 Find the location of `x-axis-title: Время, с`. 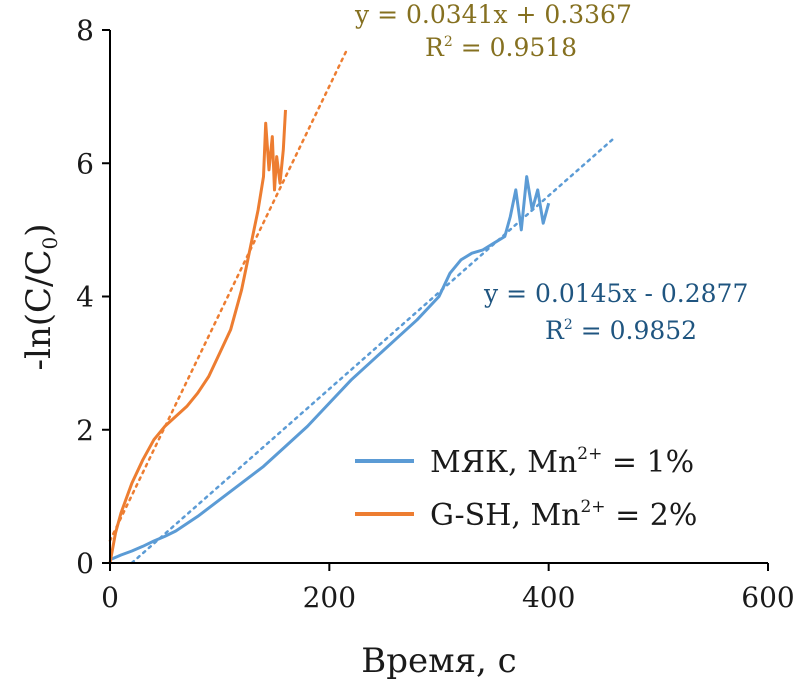

x-axis-title: Время, с is located at coordinates (438, 661).